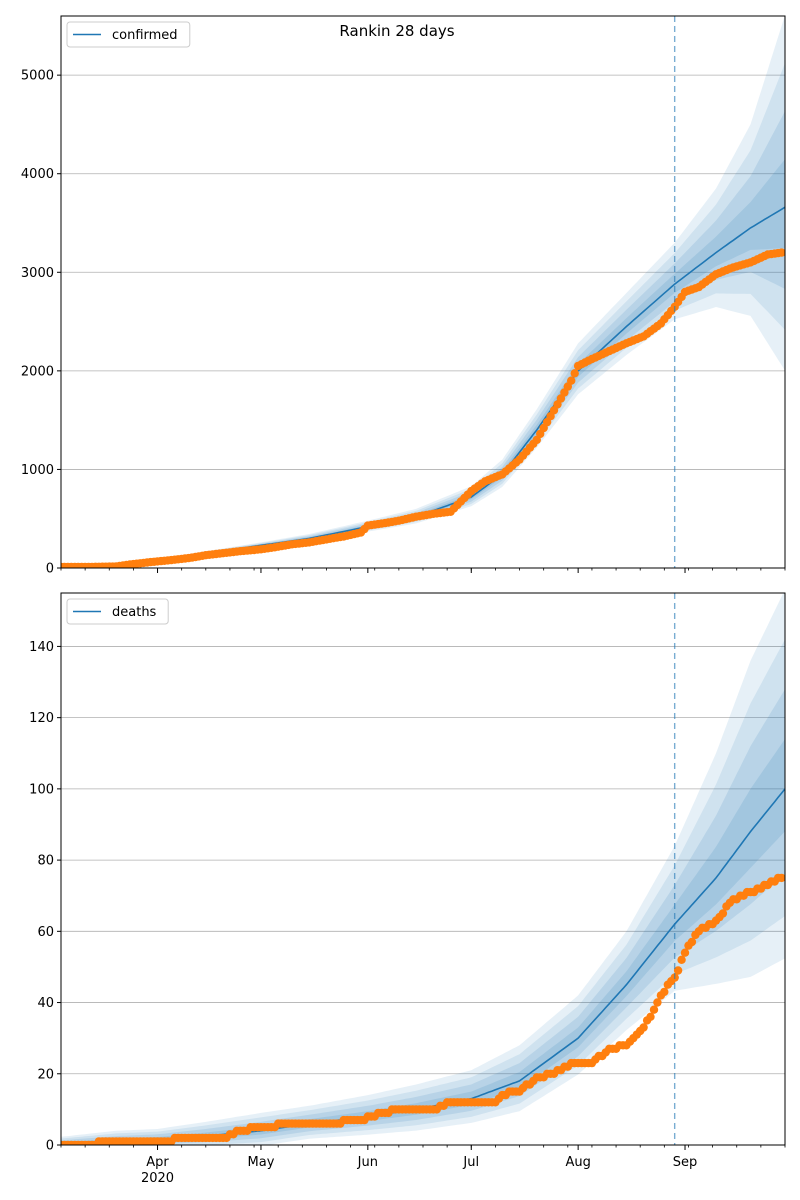  What do you see at coordinates (41, 647) in the screenshot?
I see `y-tick-label: 140` at bounding box center [41, 647].